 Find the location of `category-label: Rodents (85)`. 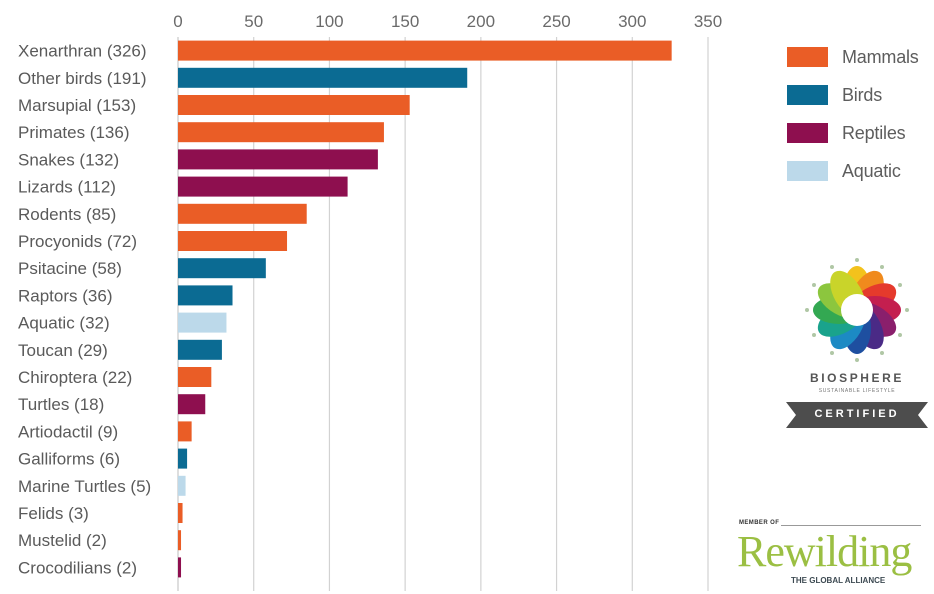

category-label: Rodents (85) is located at coordinates (67, 214).